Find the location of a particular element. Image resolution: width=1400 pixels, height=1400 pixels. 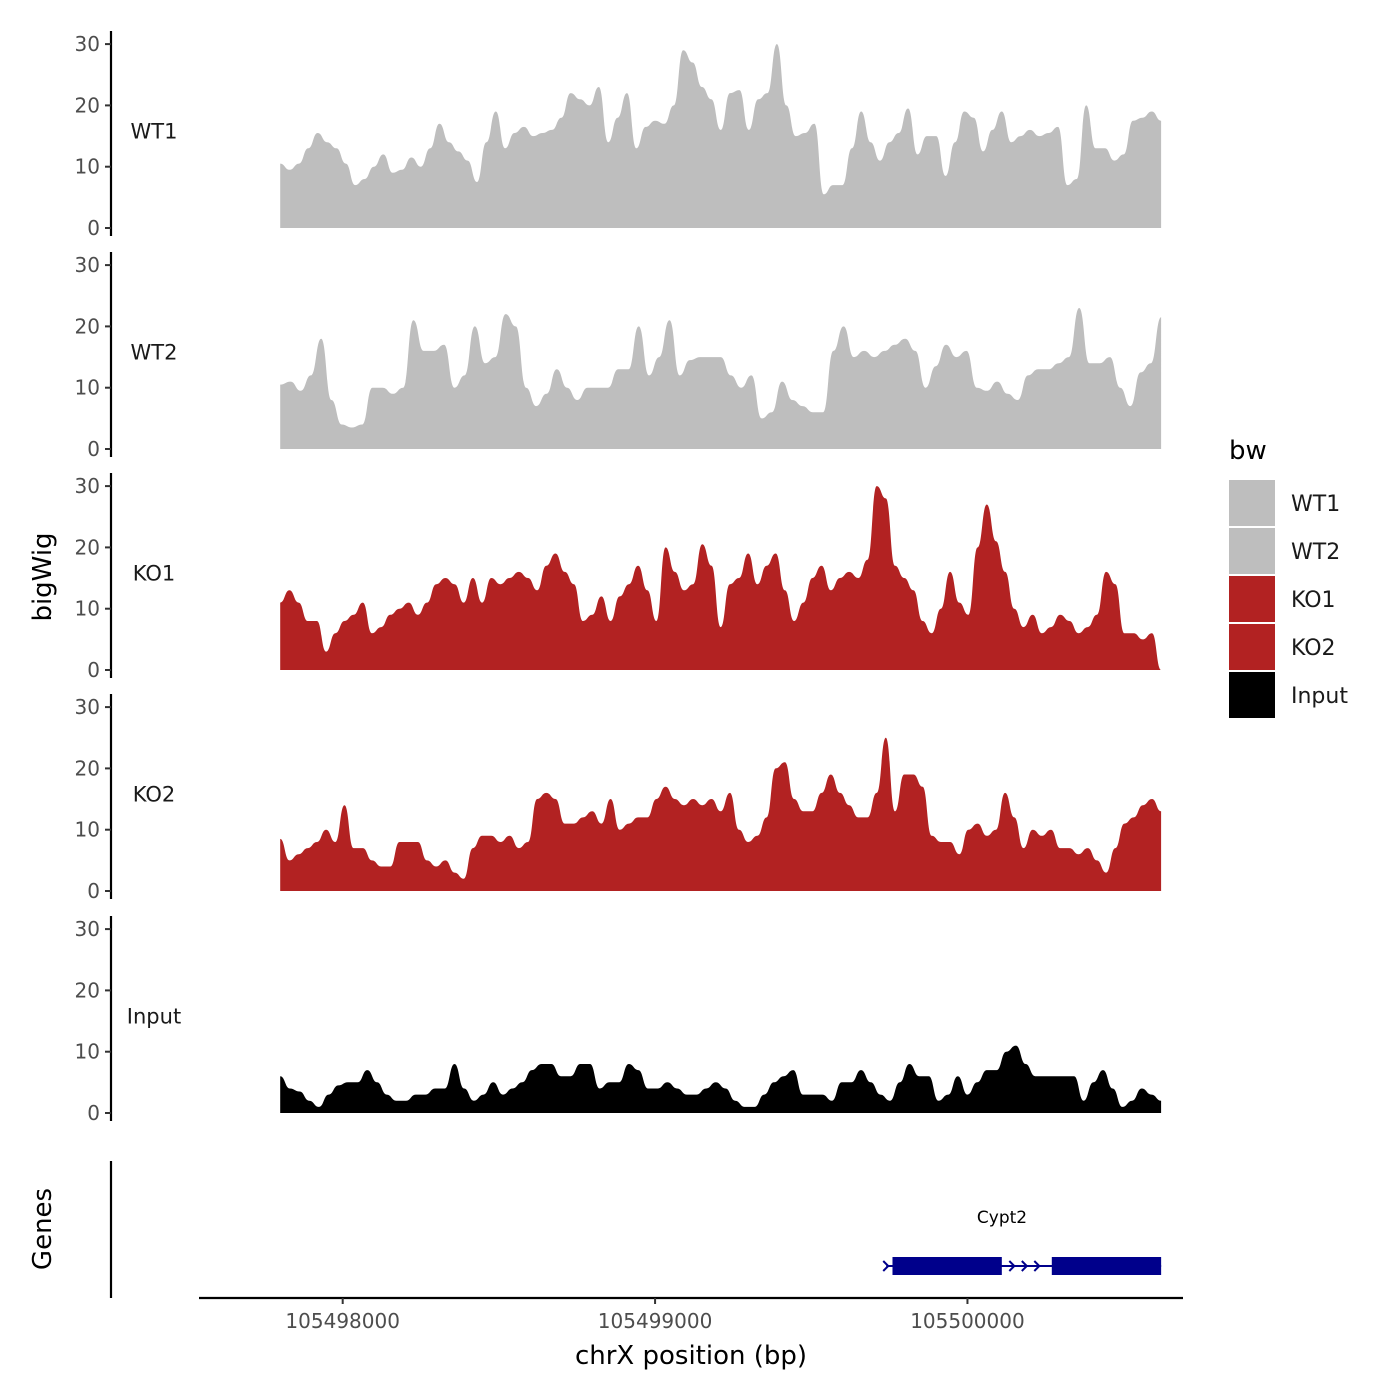

x-axis-title: chrX position (bp) is located at coordinates (691, 1356).